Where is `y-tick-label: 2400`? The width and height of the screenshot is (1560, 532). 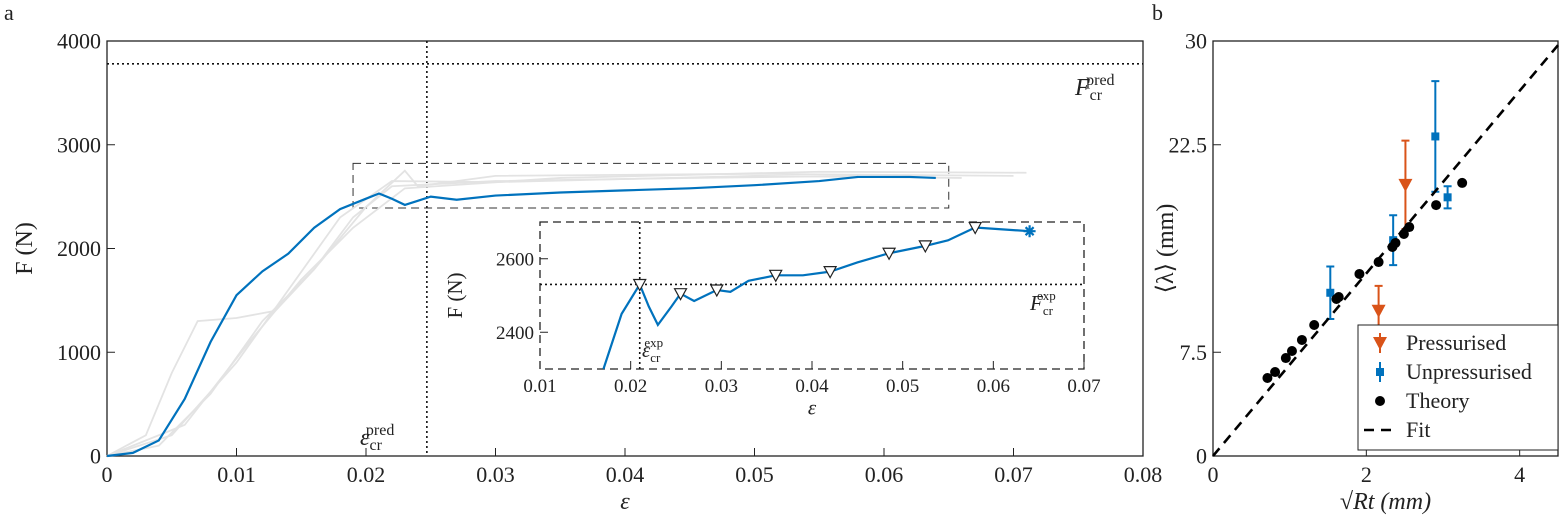
y-tick-label: 2400 is located at coordinates (515, 333).